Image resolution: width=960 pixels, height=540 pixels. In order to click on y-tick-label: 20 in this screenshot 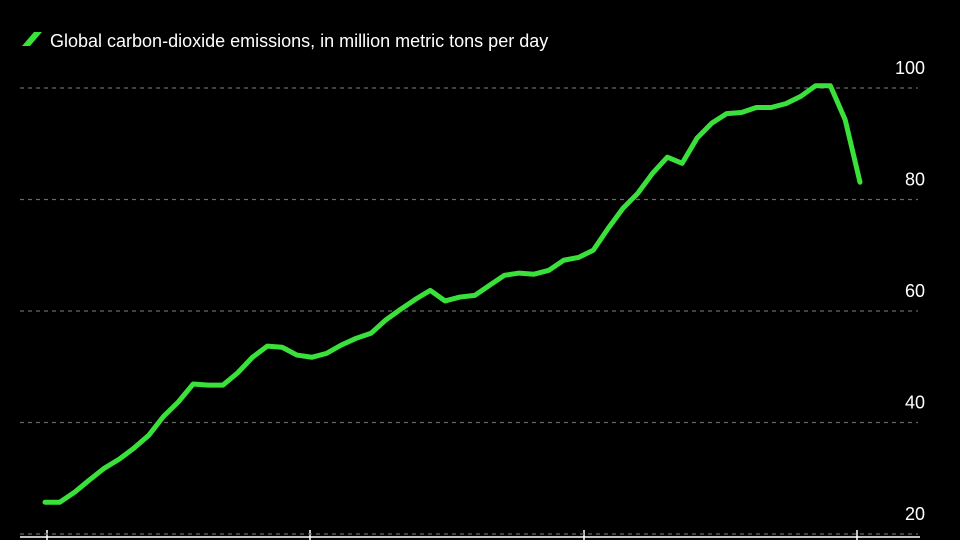, I will do `click(915, 514)`.